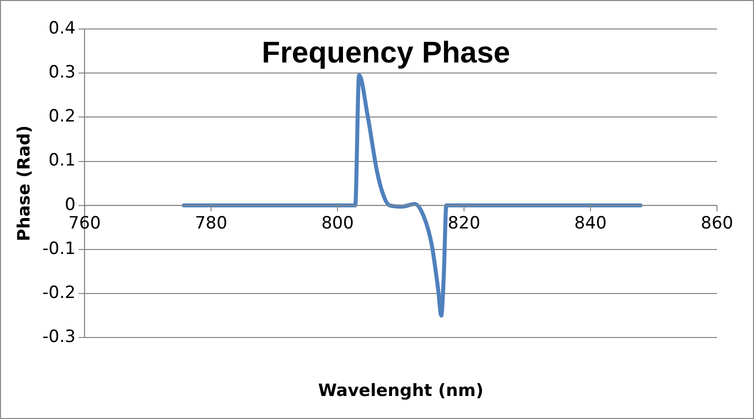  What do you see at coordinates (62, 160) in the screenshot?
I see `y-tick-label: 0.1` at bounding box center [62, 160].